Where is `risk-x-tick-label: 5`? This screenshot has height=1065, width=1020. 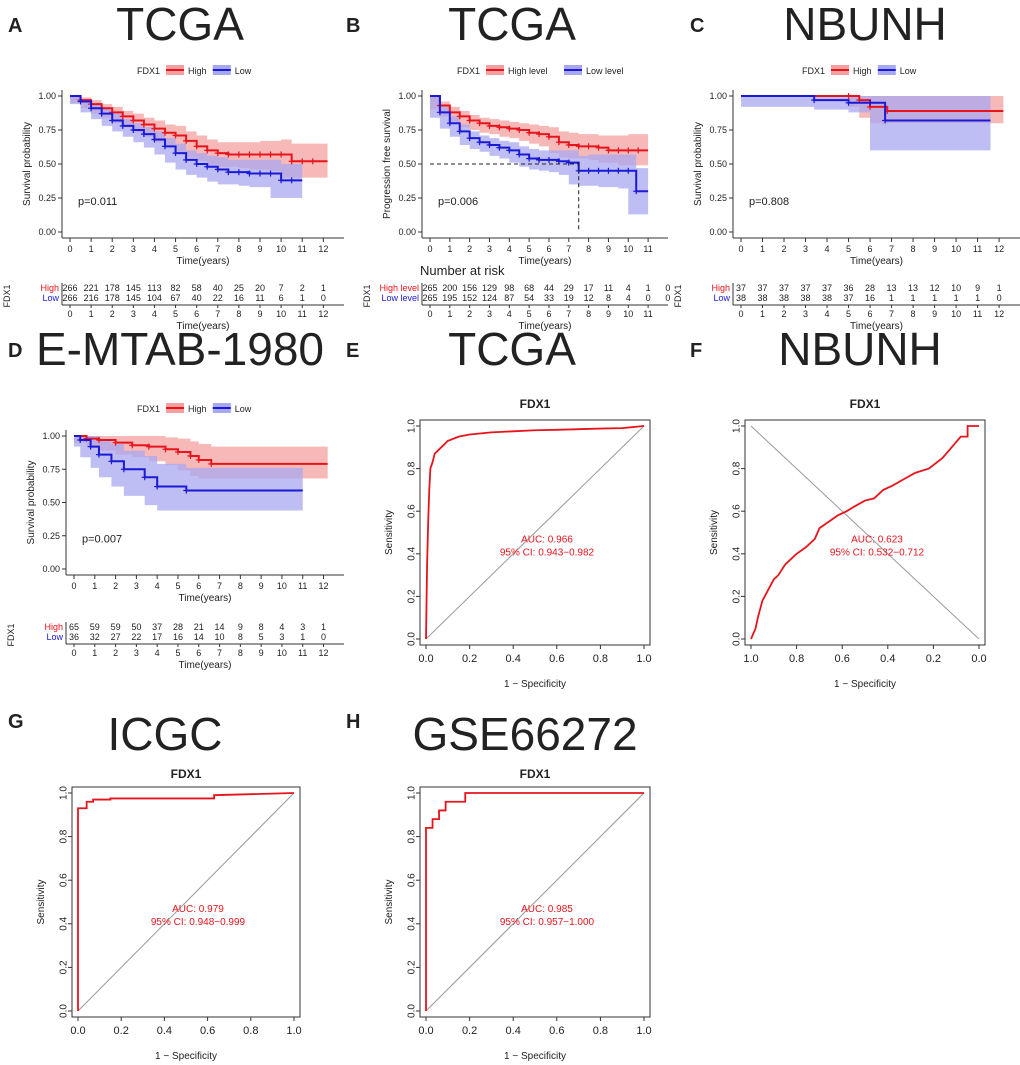 risk-x-tick-label: 5 is located at coordinates (848, 314).